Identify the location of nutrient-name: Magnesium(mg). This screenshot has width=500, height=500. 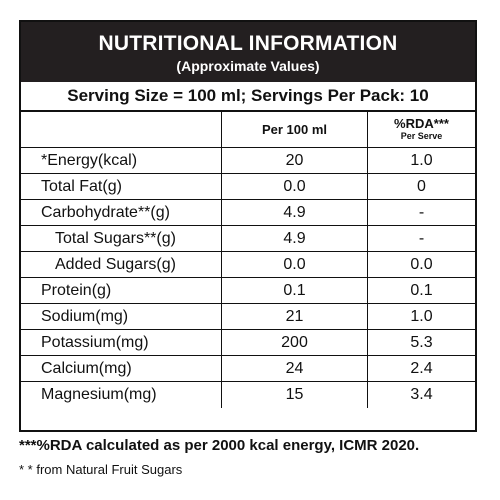
(121, 395).